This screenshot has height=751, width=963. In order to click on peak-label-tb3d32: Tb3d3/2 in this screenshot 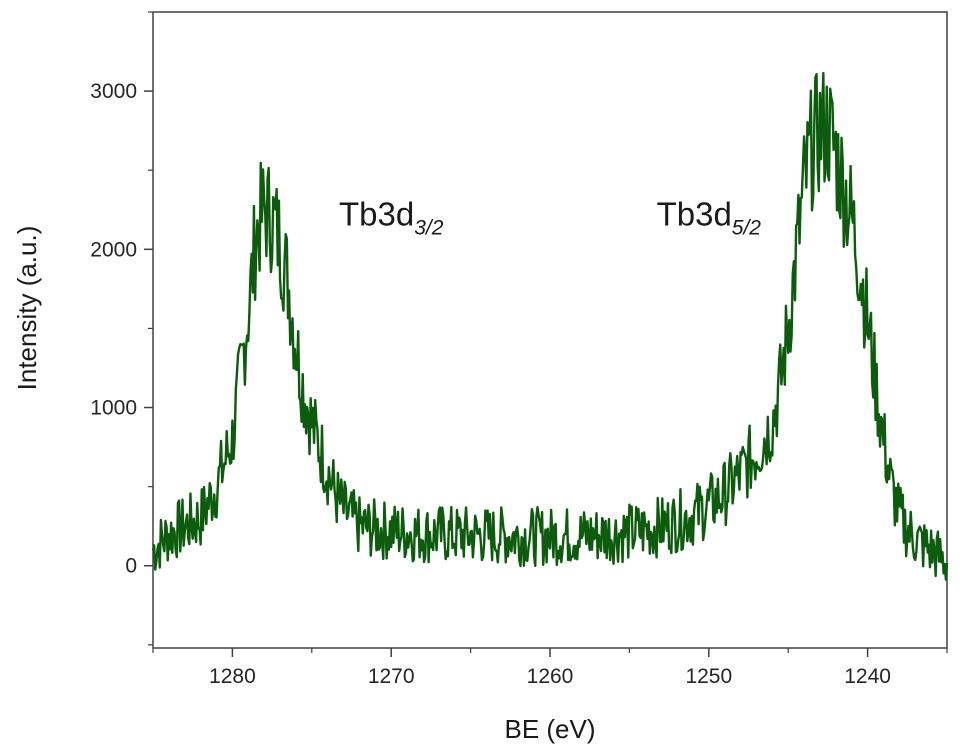, I will do `click(391, 218)`.